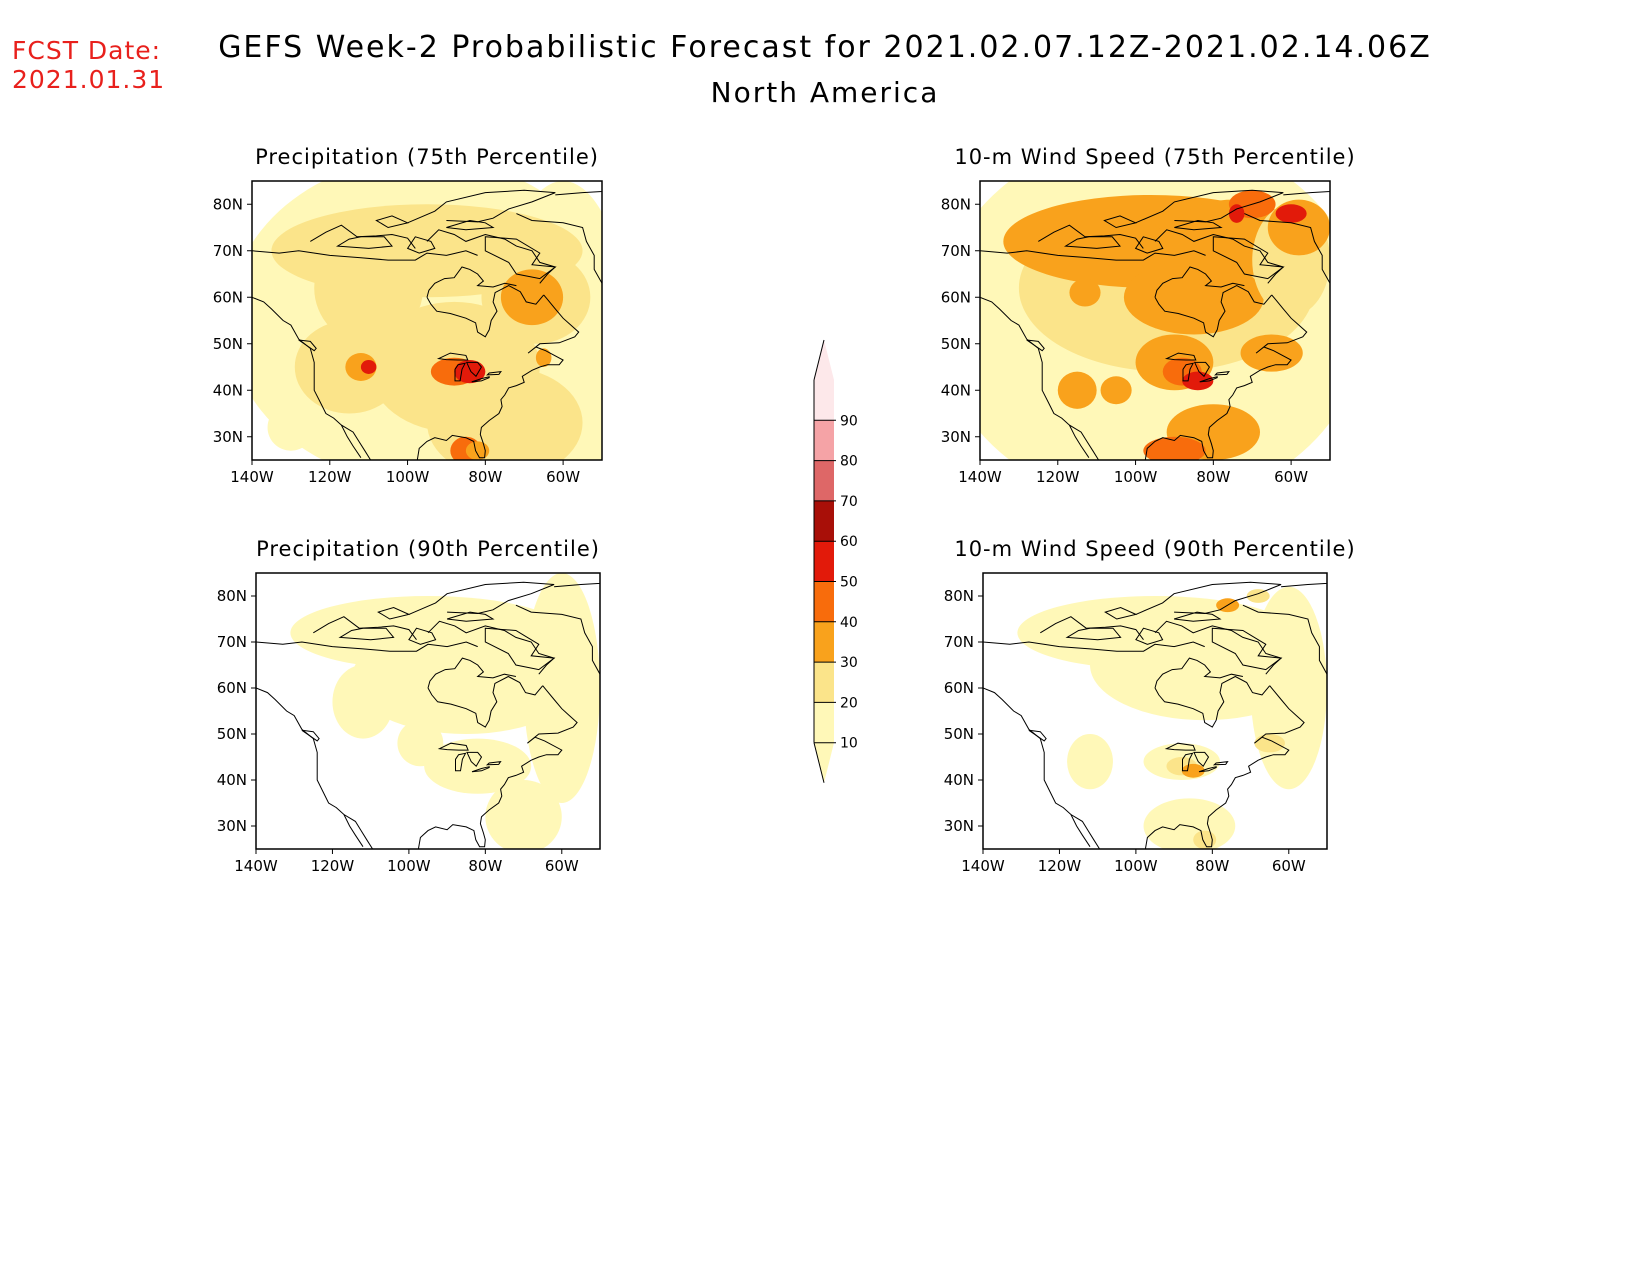 This screenshot has height=1275, width=1650. Describe the element at coordinates (956, 344) in the screenshot. I see `lat-tick-label: 50N` at that location.